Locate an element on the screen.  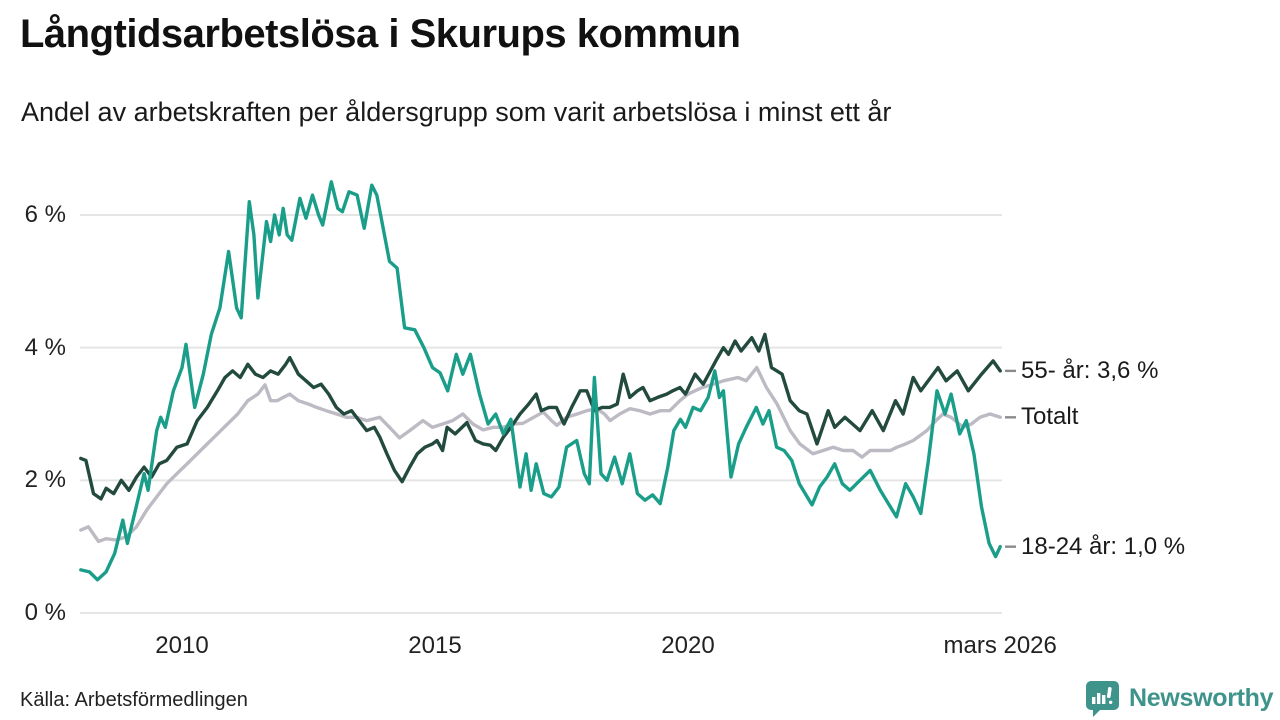
y-tick-label: 2 % is located at coordinates (45, 480).